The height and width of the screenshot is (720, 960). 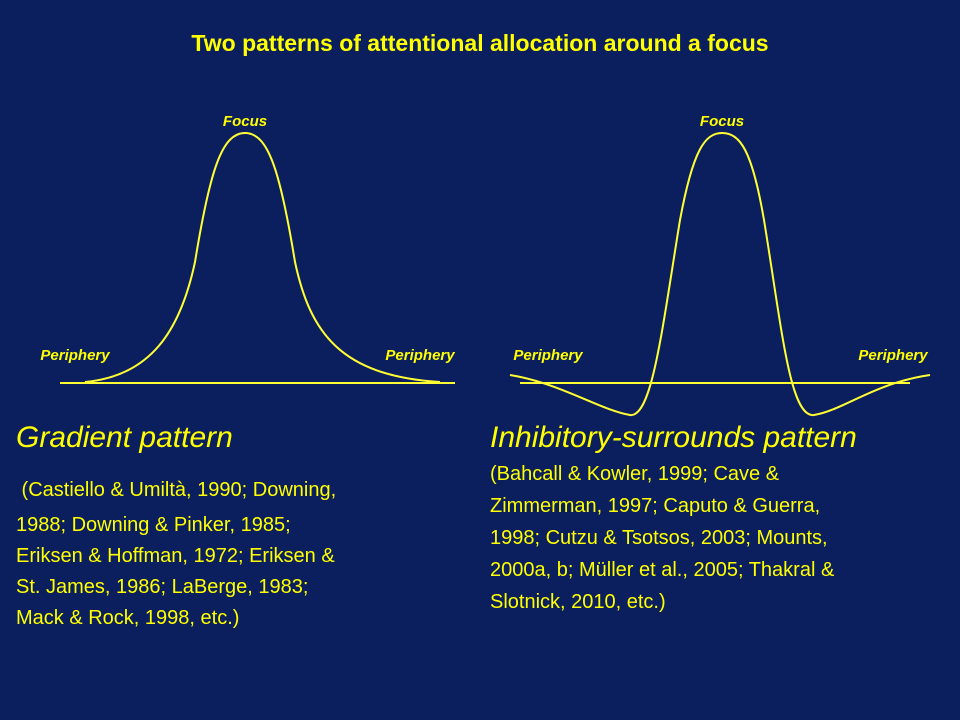 What do you see at coordinates (176, 490) in the screenshot?
I see `citation-line: (Castiello & Umiltà, 1990; Downing,` at bounding box center [176, 490].